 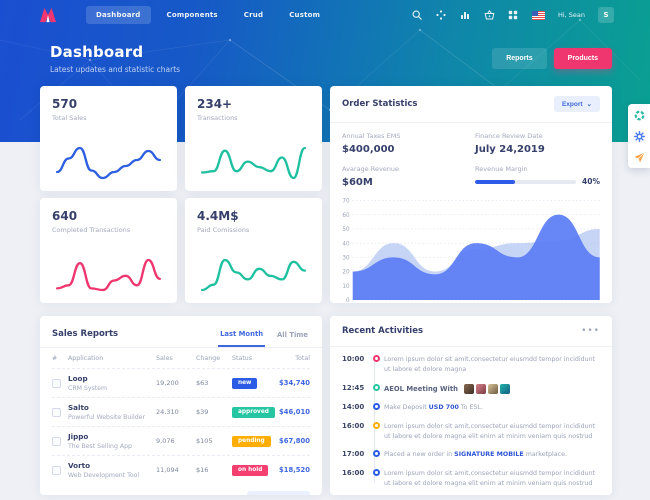 What do you see at coordinates (108, 275) in the screenshot?
I see `completed-transactions-sparkline` at bounding box center [108, 275].